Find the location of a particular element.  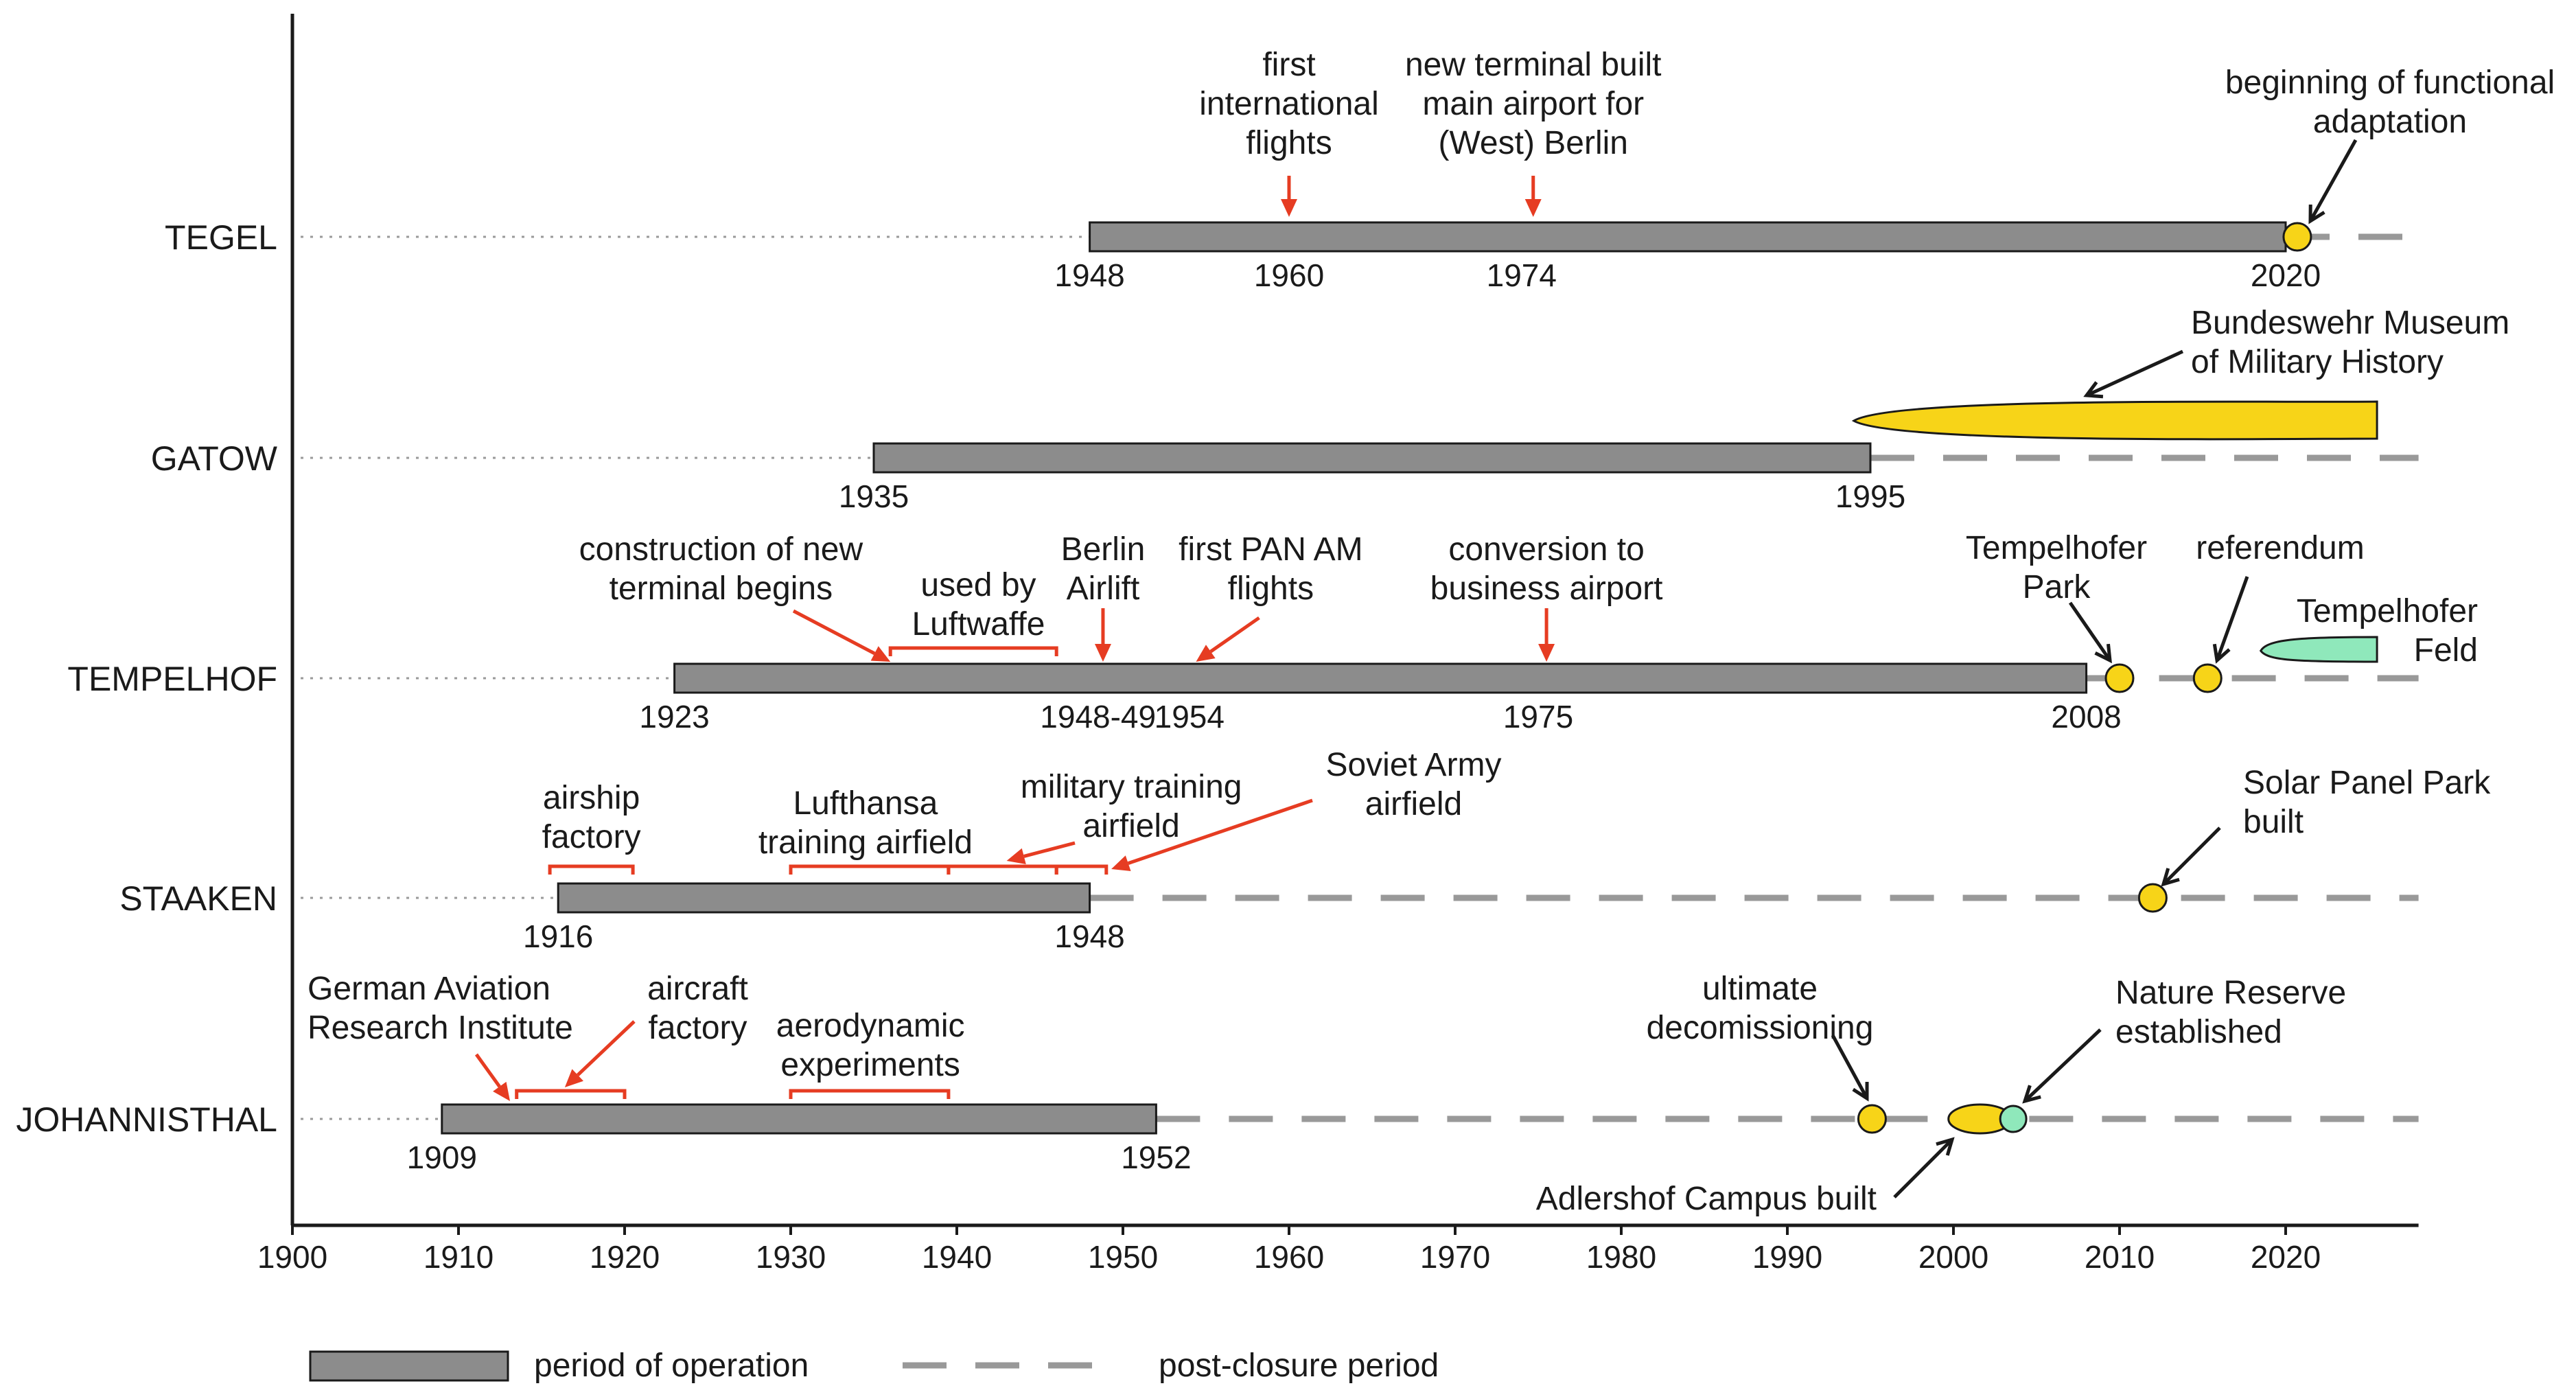

legend-operation-swatch is located at coordinates (409, 1366).